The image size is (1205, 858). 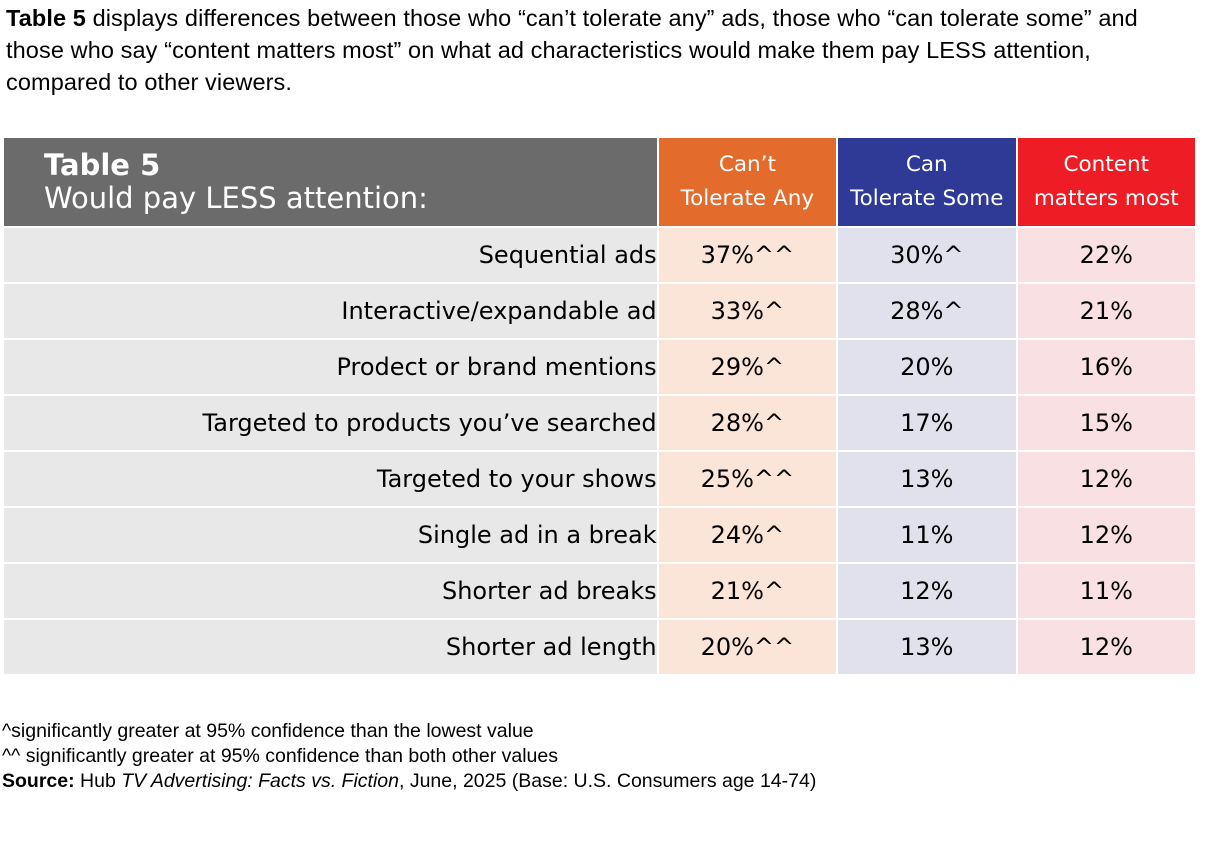 What do you see at coordinates (747, 423) in the screenshot?
I see `cell-cant-tolerate-any: 28%^` at bounding box center [747, 423].